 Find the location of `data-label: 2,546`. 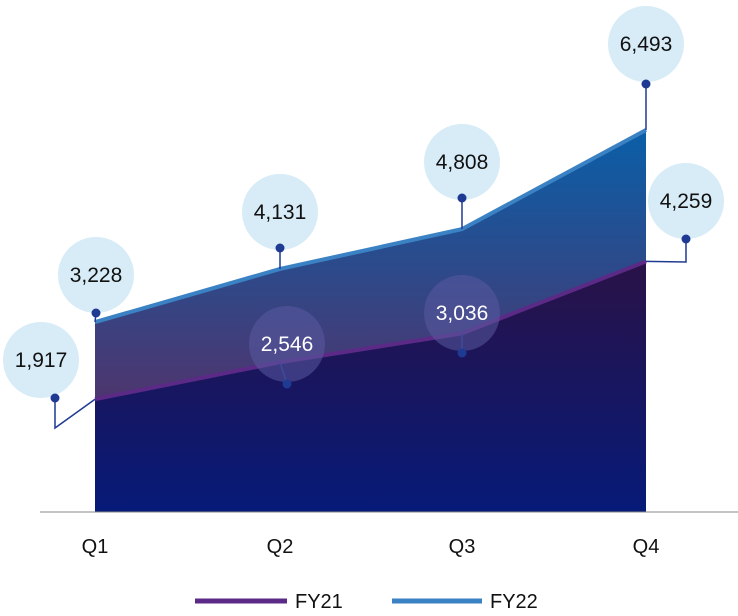

data-label: 2,546 is located at coordinates (287, 344).